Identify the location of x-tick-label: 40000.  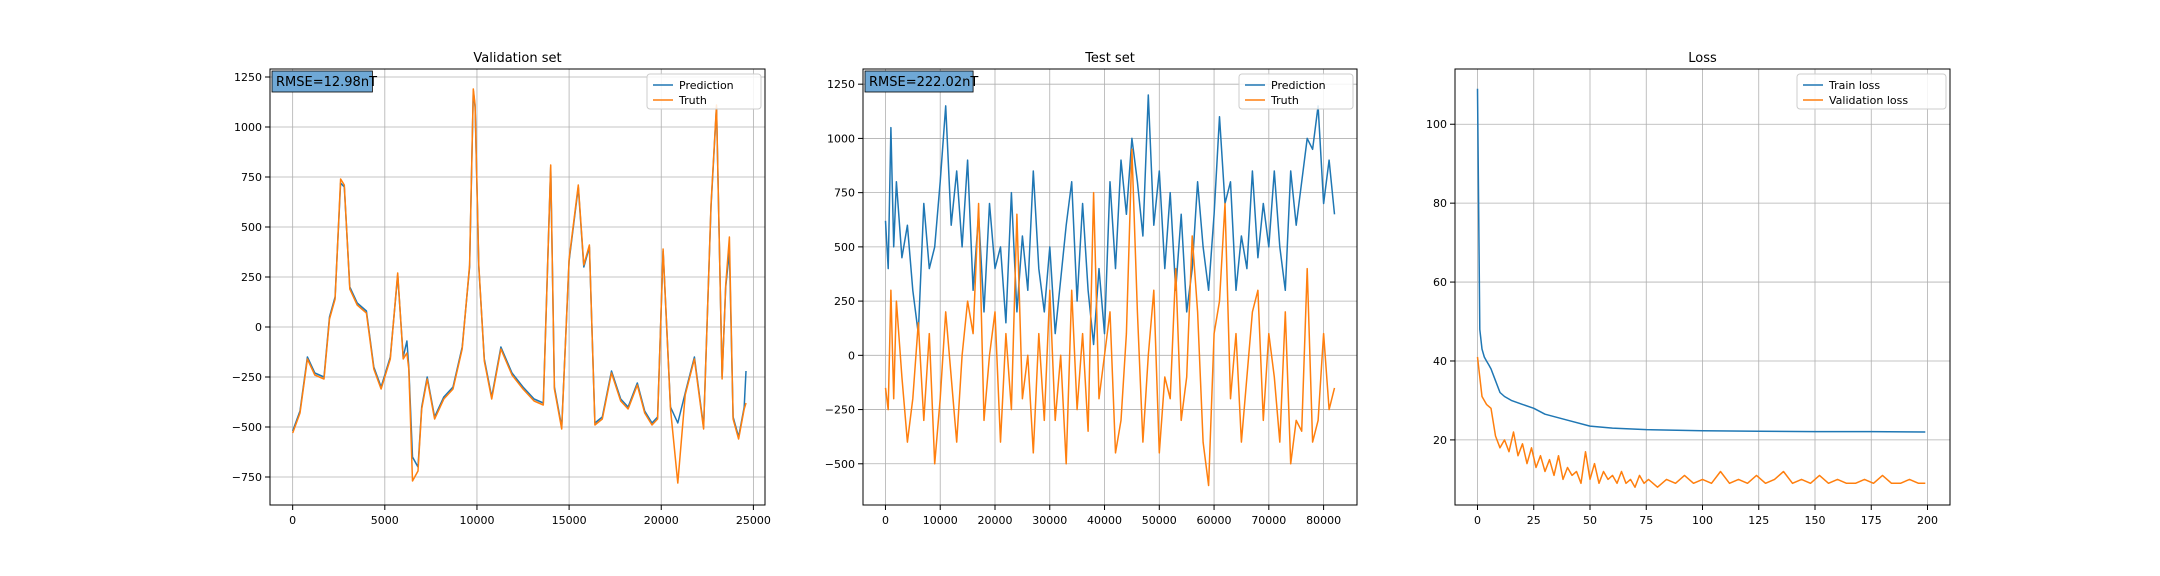
(1104, 520).